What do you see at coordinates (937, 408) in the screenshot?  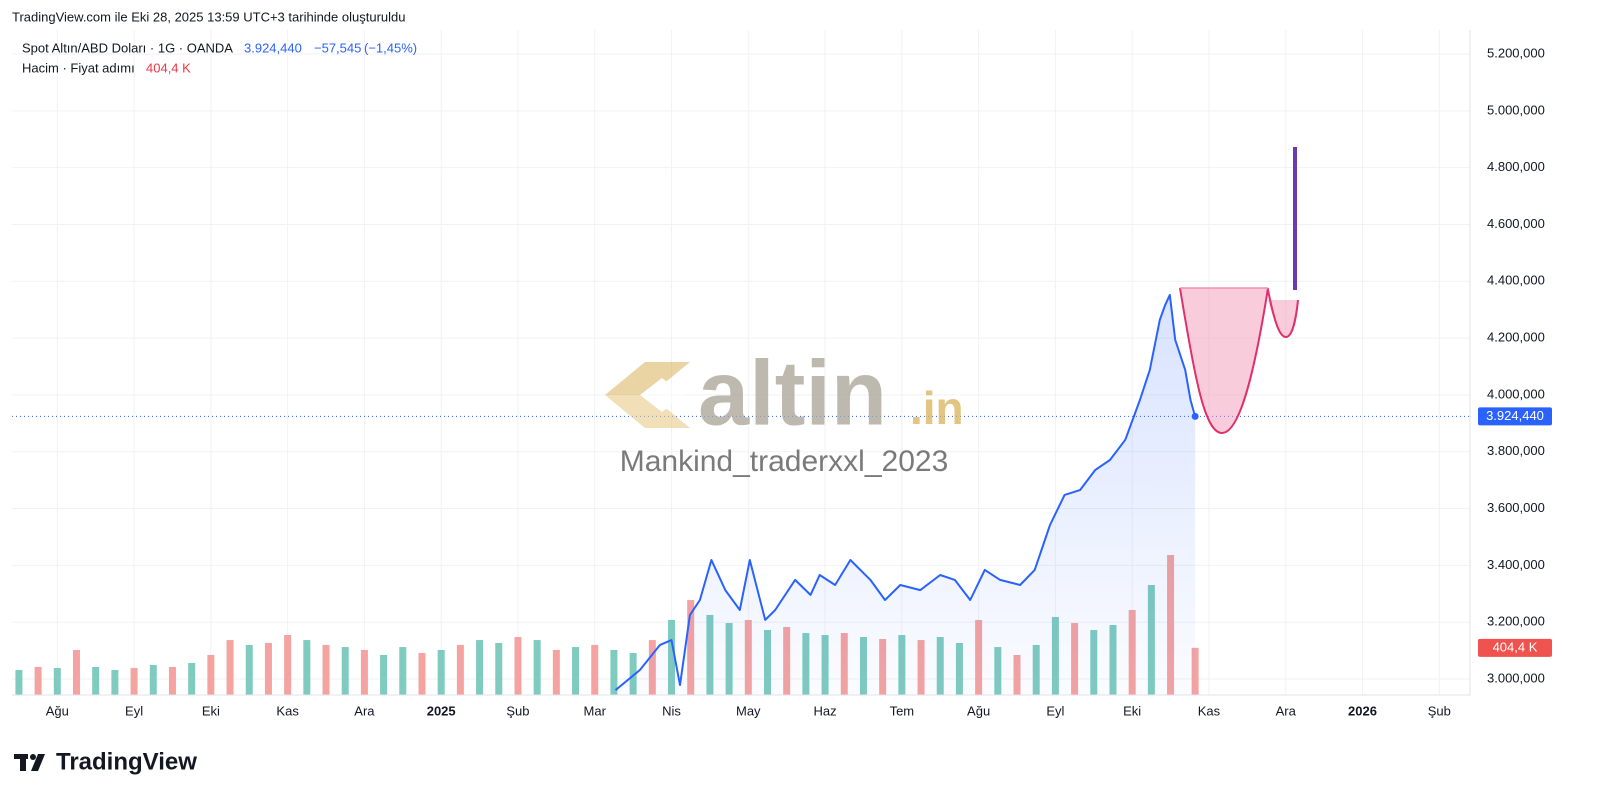 I see `watermark-suffix: .in` at bounding box center [937, 408].